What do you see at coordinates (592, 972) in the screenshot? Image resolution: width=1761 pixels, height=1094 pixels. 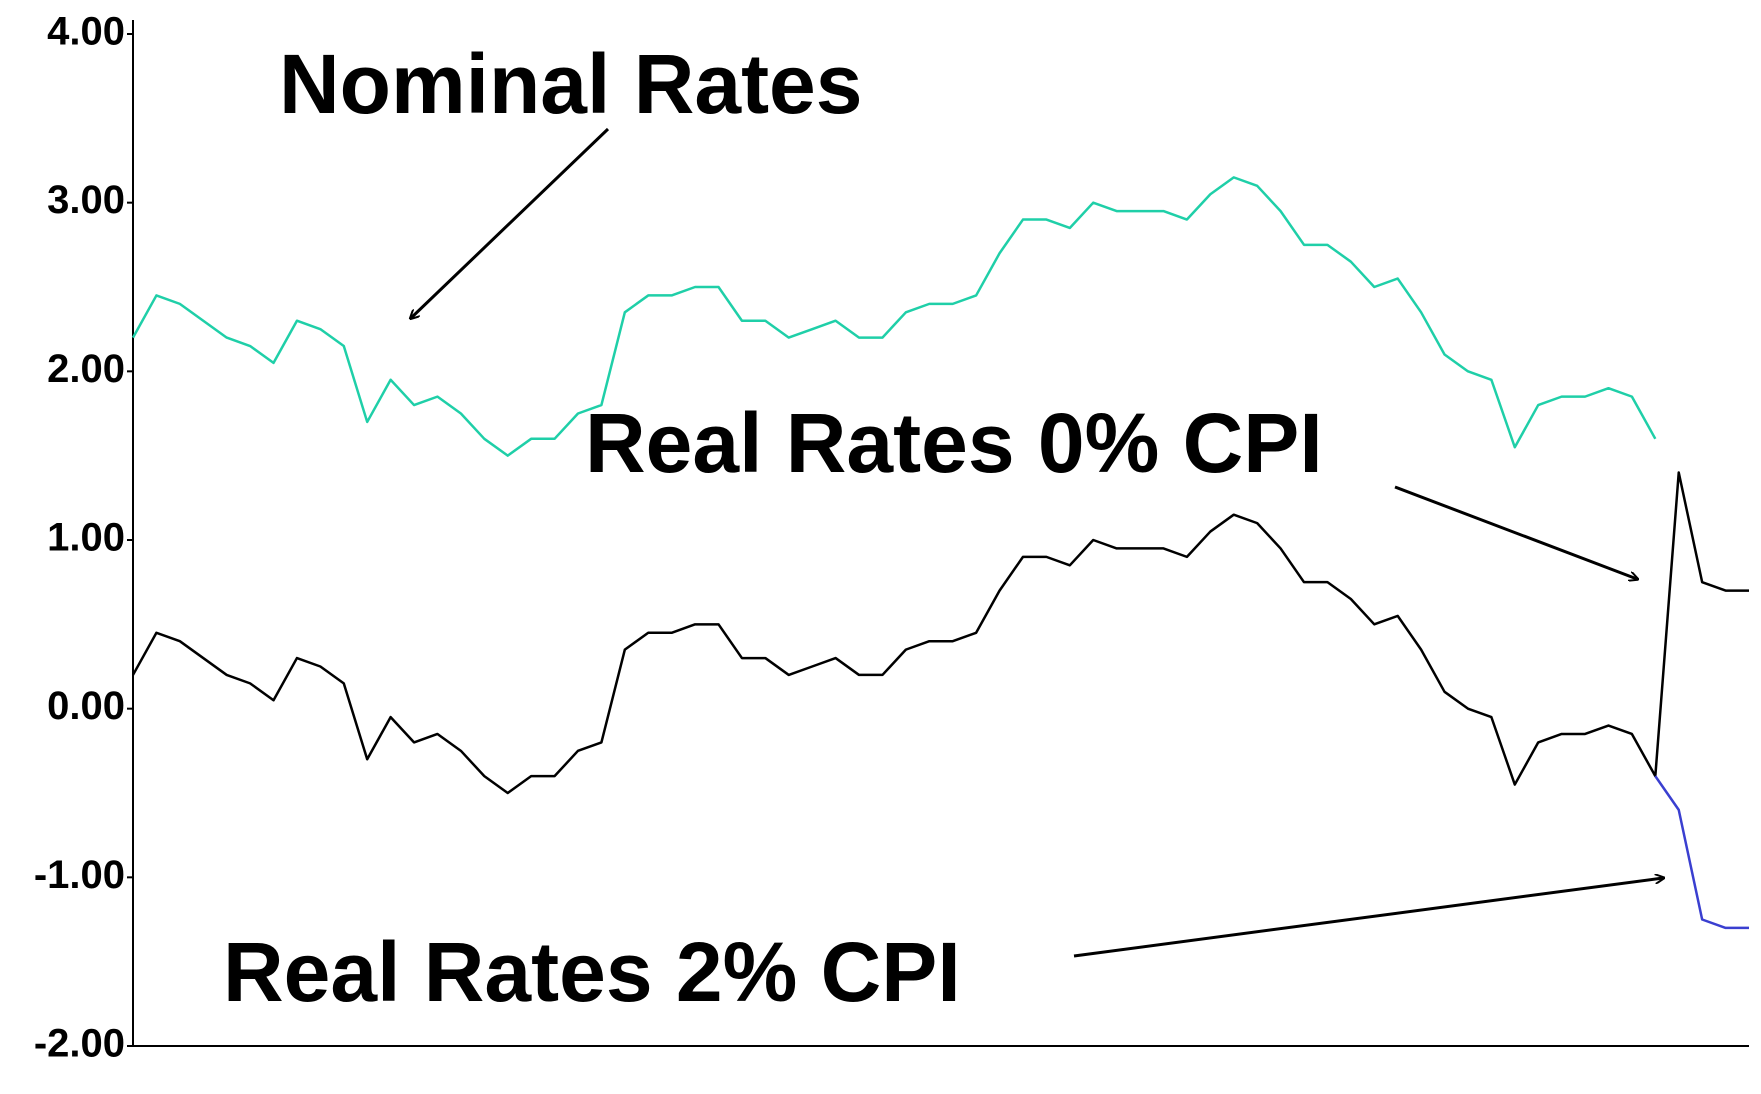 I see `annotation: Real Rates 2% CPI` at bounding box center [592, 972].